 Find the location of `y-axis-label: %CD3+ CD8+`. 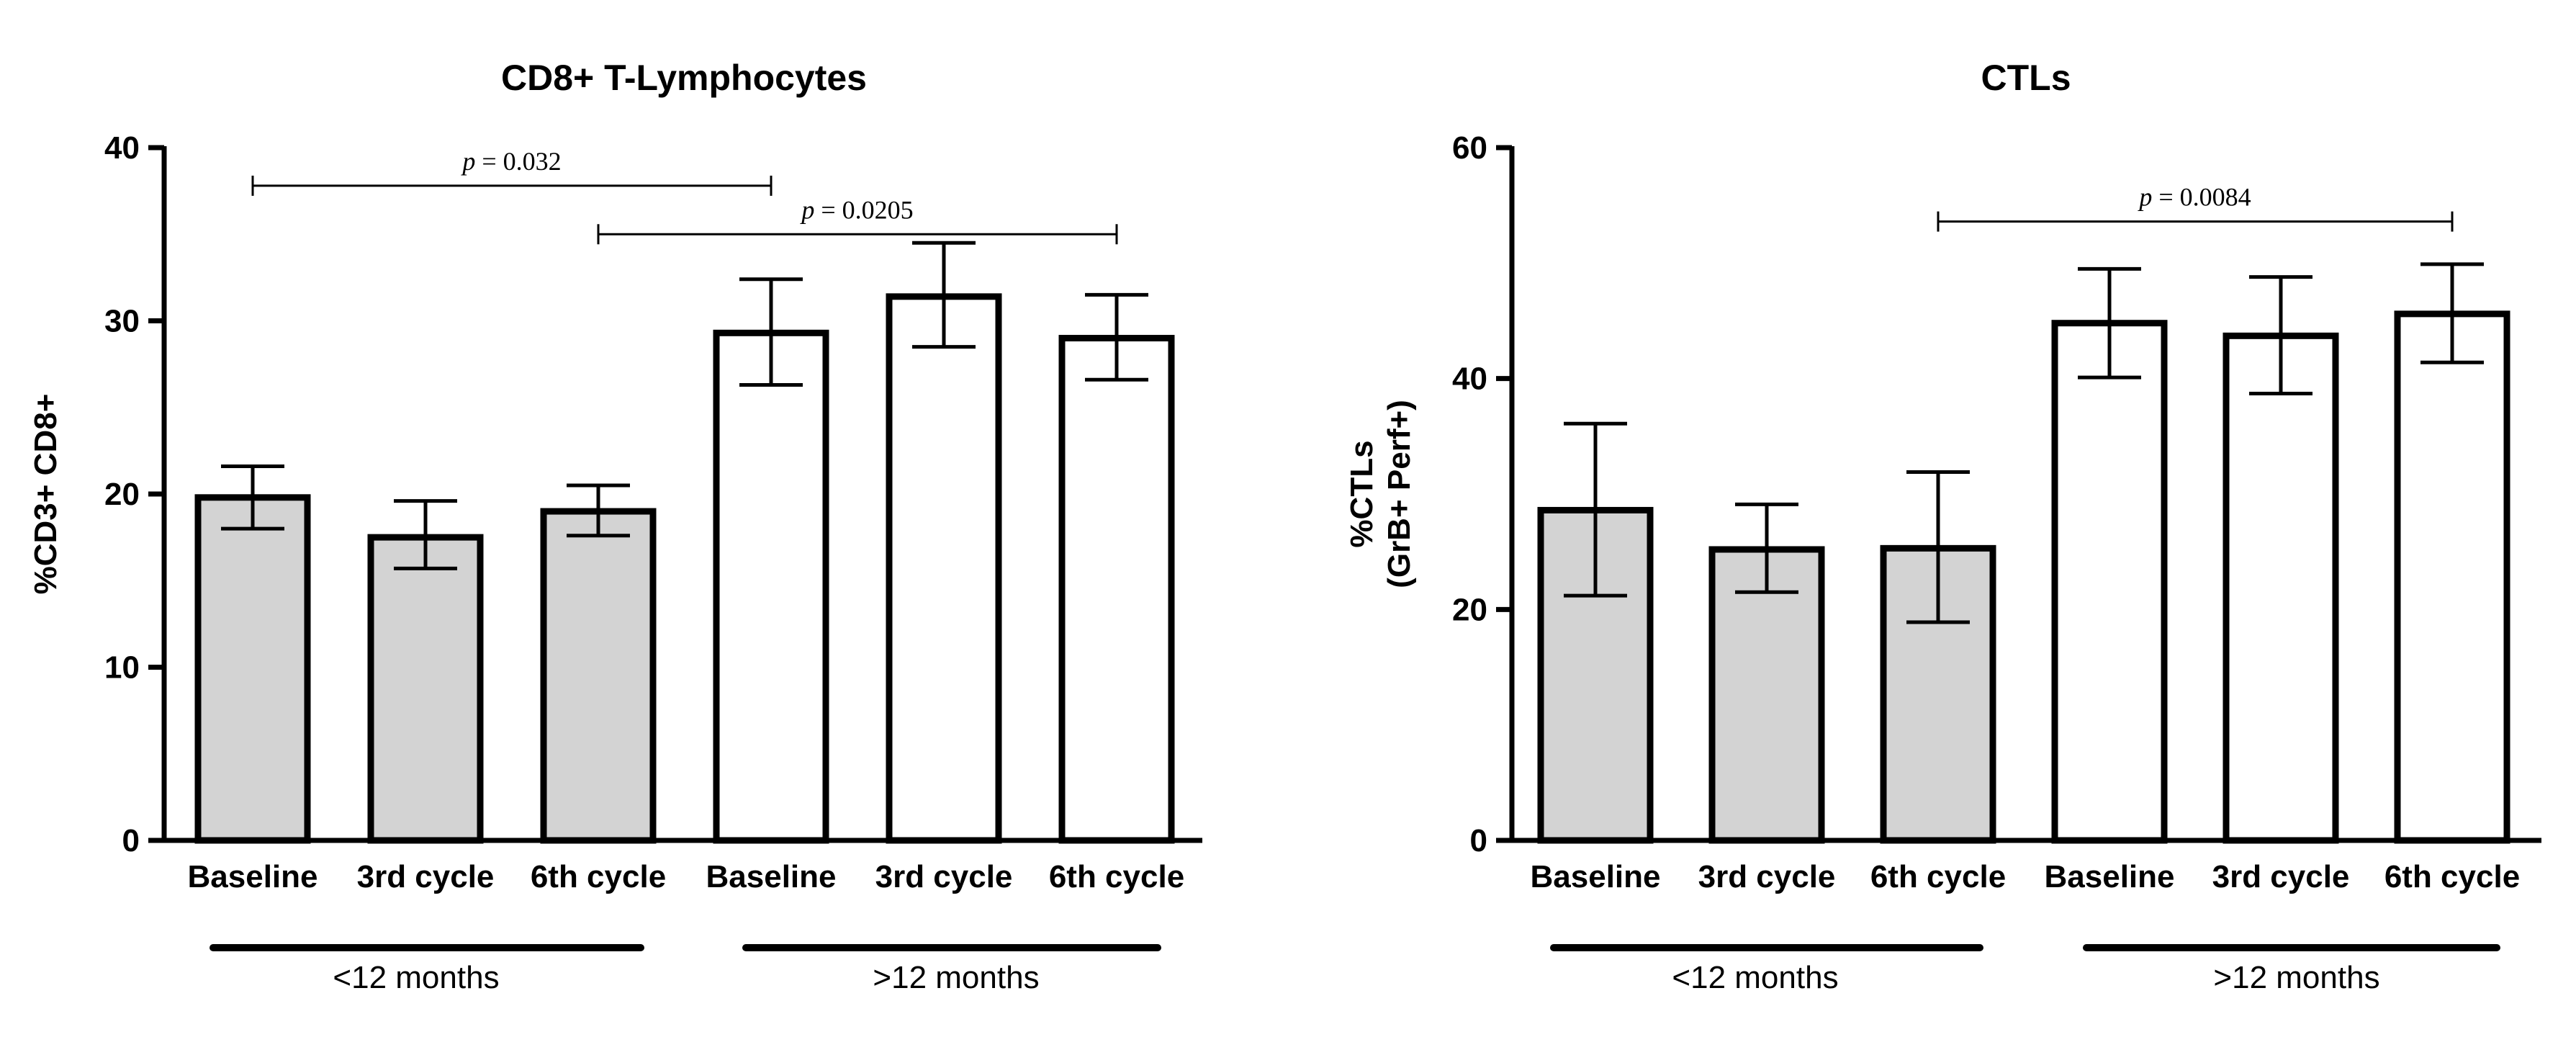

y-axis-label: %CD3+ CD8+ is located at coordinates (45, 494).